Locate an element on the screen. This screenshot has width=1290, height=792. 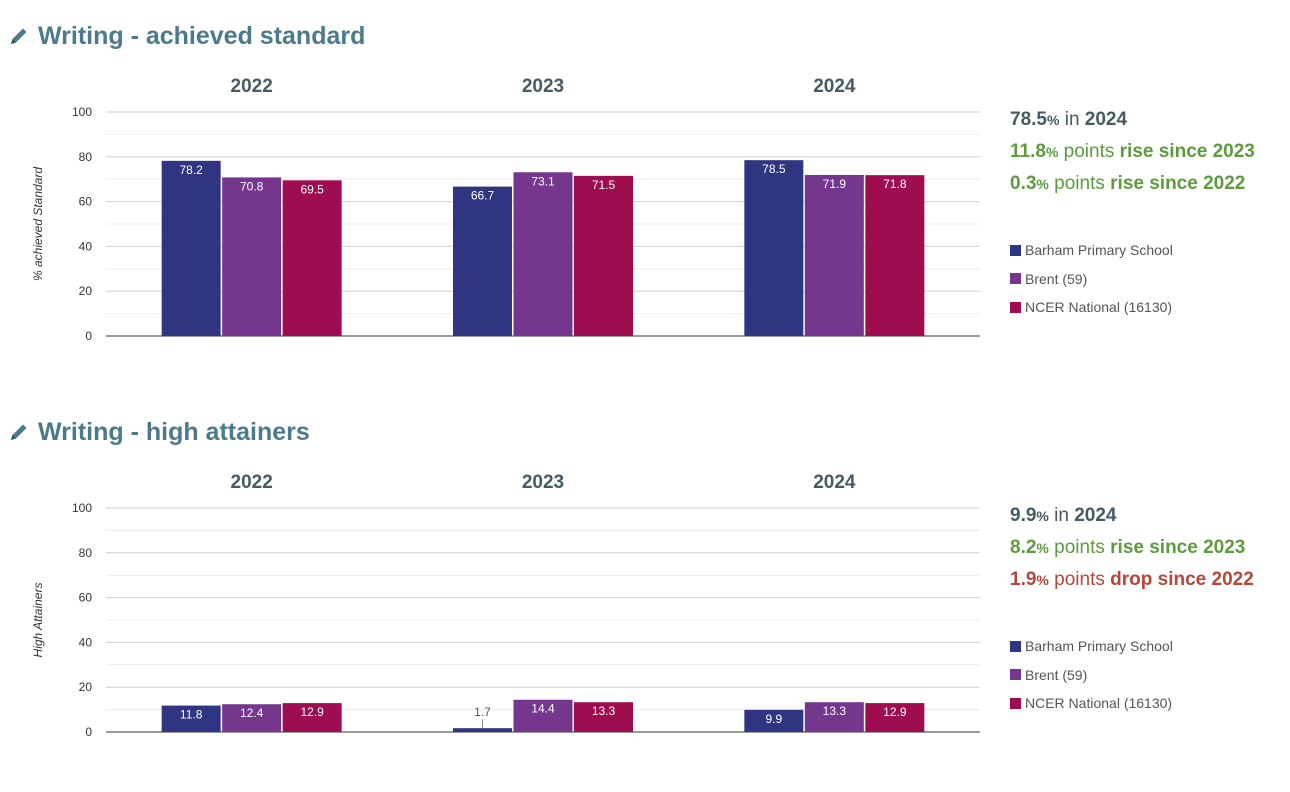
section-title: Writing - high attainers is located at coordinates (159, 432).